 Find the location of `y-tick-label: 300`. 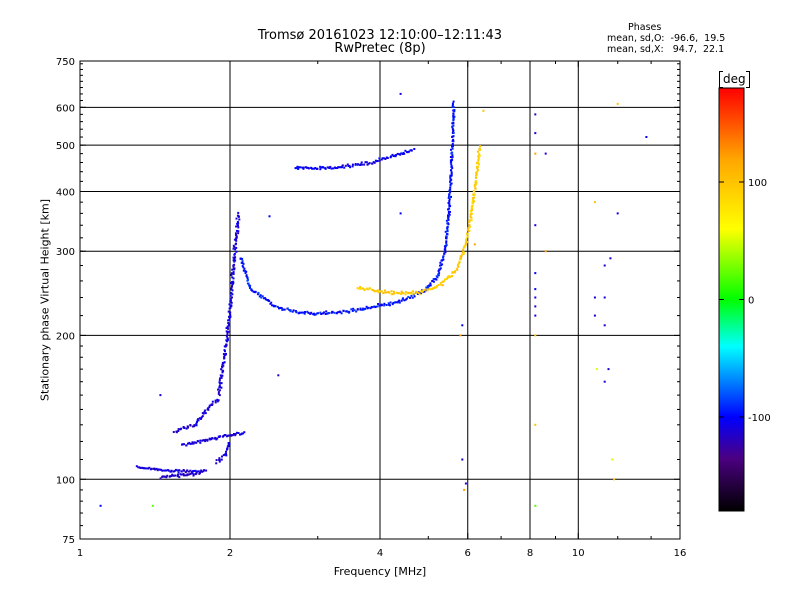

y-tick-label: 300 is located at coordinates (65, 252).